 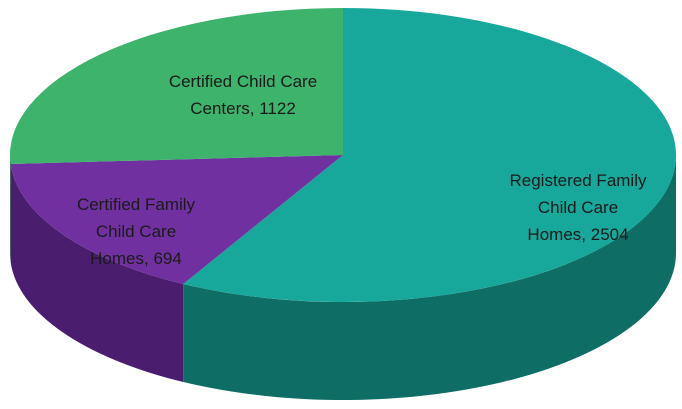 I want to click on data-label-text: Certified Family Child Care Homes, 694, so click(x=136, y=231).